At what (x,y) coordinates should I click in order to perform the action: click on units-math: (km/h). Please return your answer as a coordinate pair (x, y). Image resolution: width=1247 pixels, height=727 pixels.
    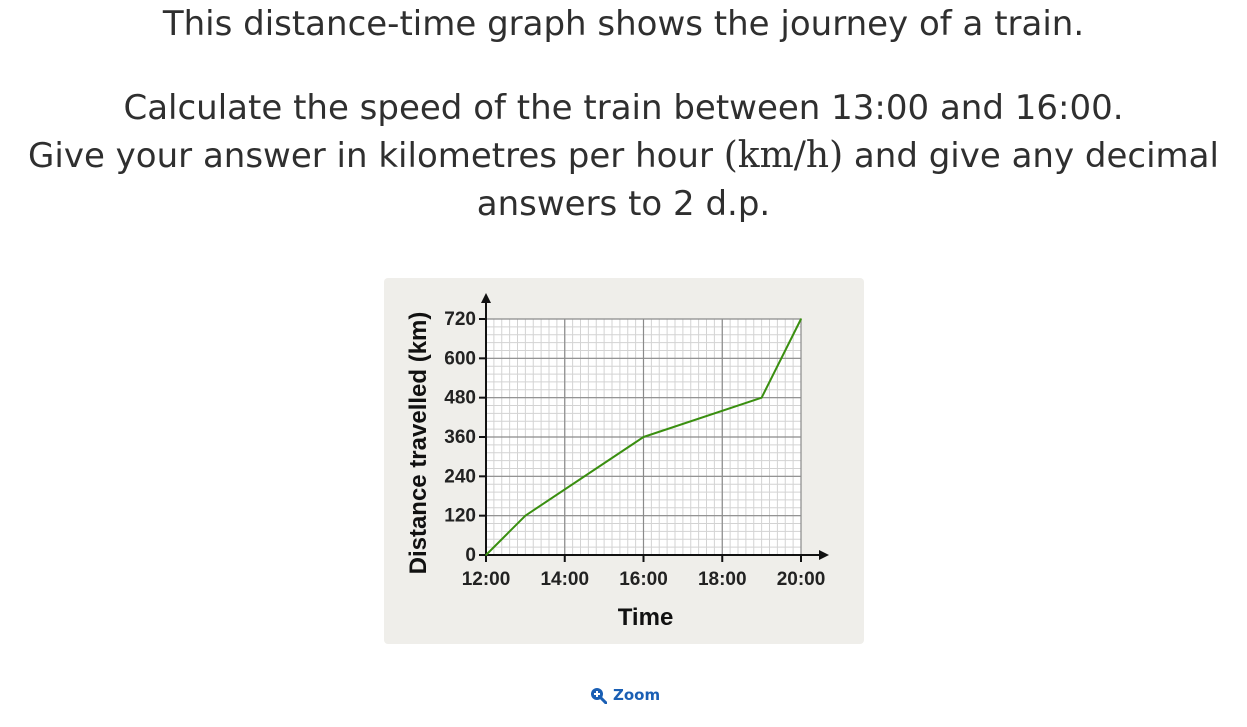
    Looking at the image, I should click on (783, 155).